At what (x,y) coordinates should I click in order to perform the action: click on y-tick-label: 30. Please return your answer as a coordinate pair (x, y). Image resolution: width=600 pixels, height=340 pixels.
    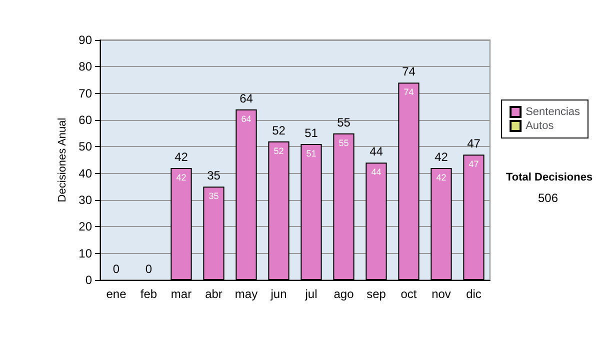
    Looking at the image, I should click on (85, 200).